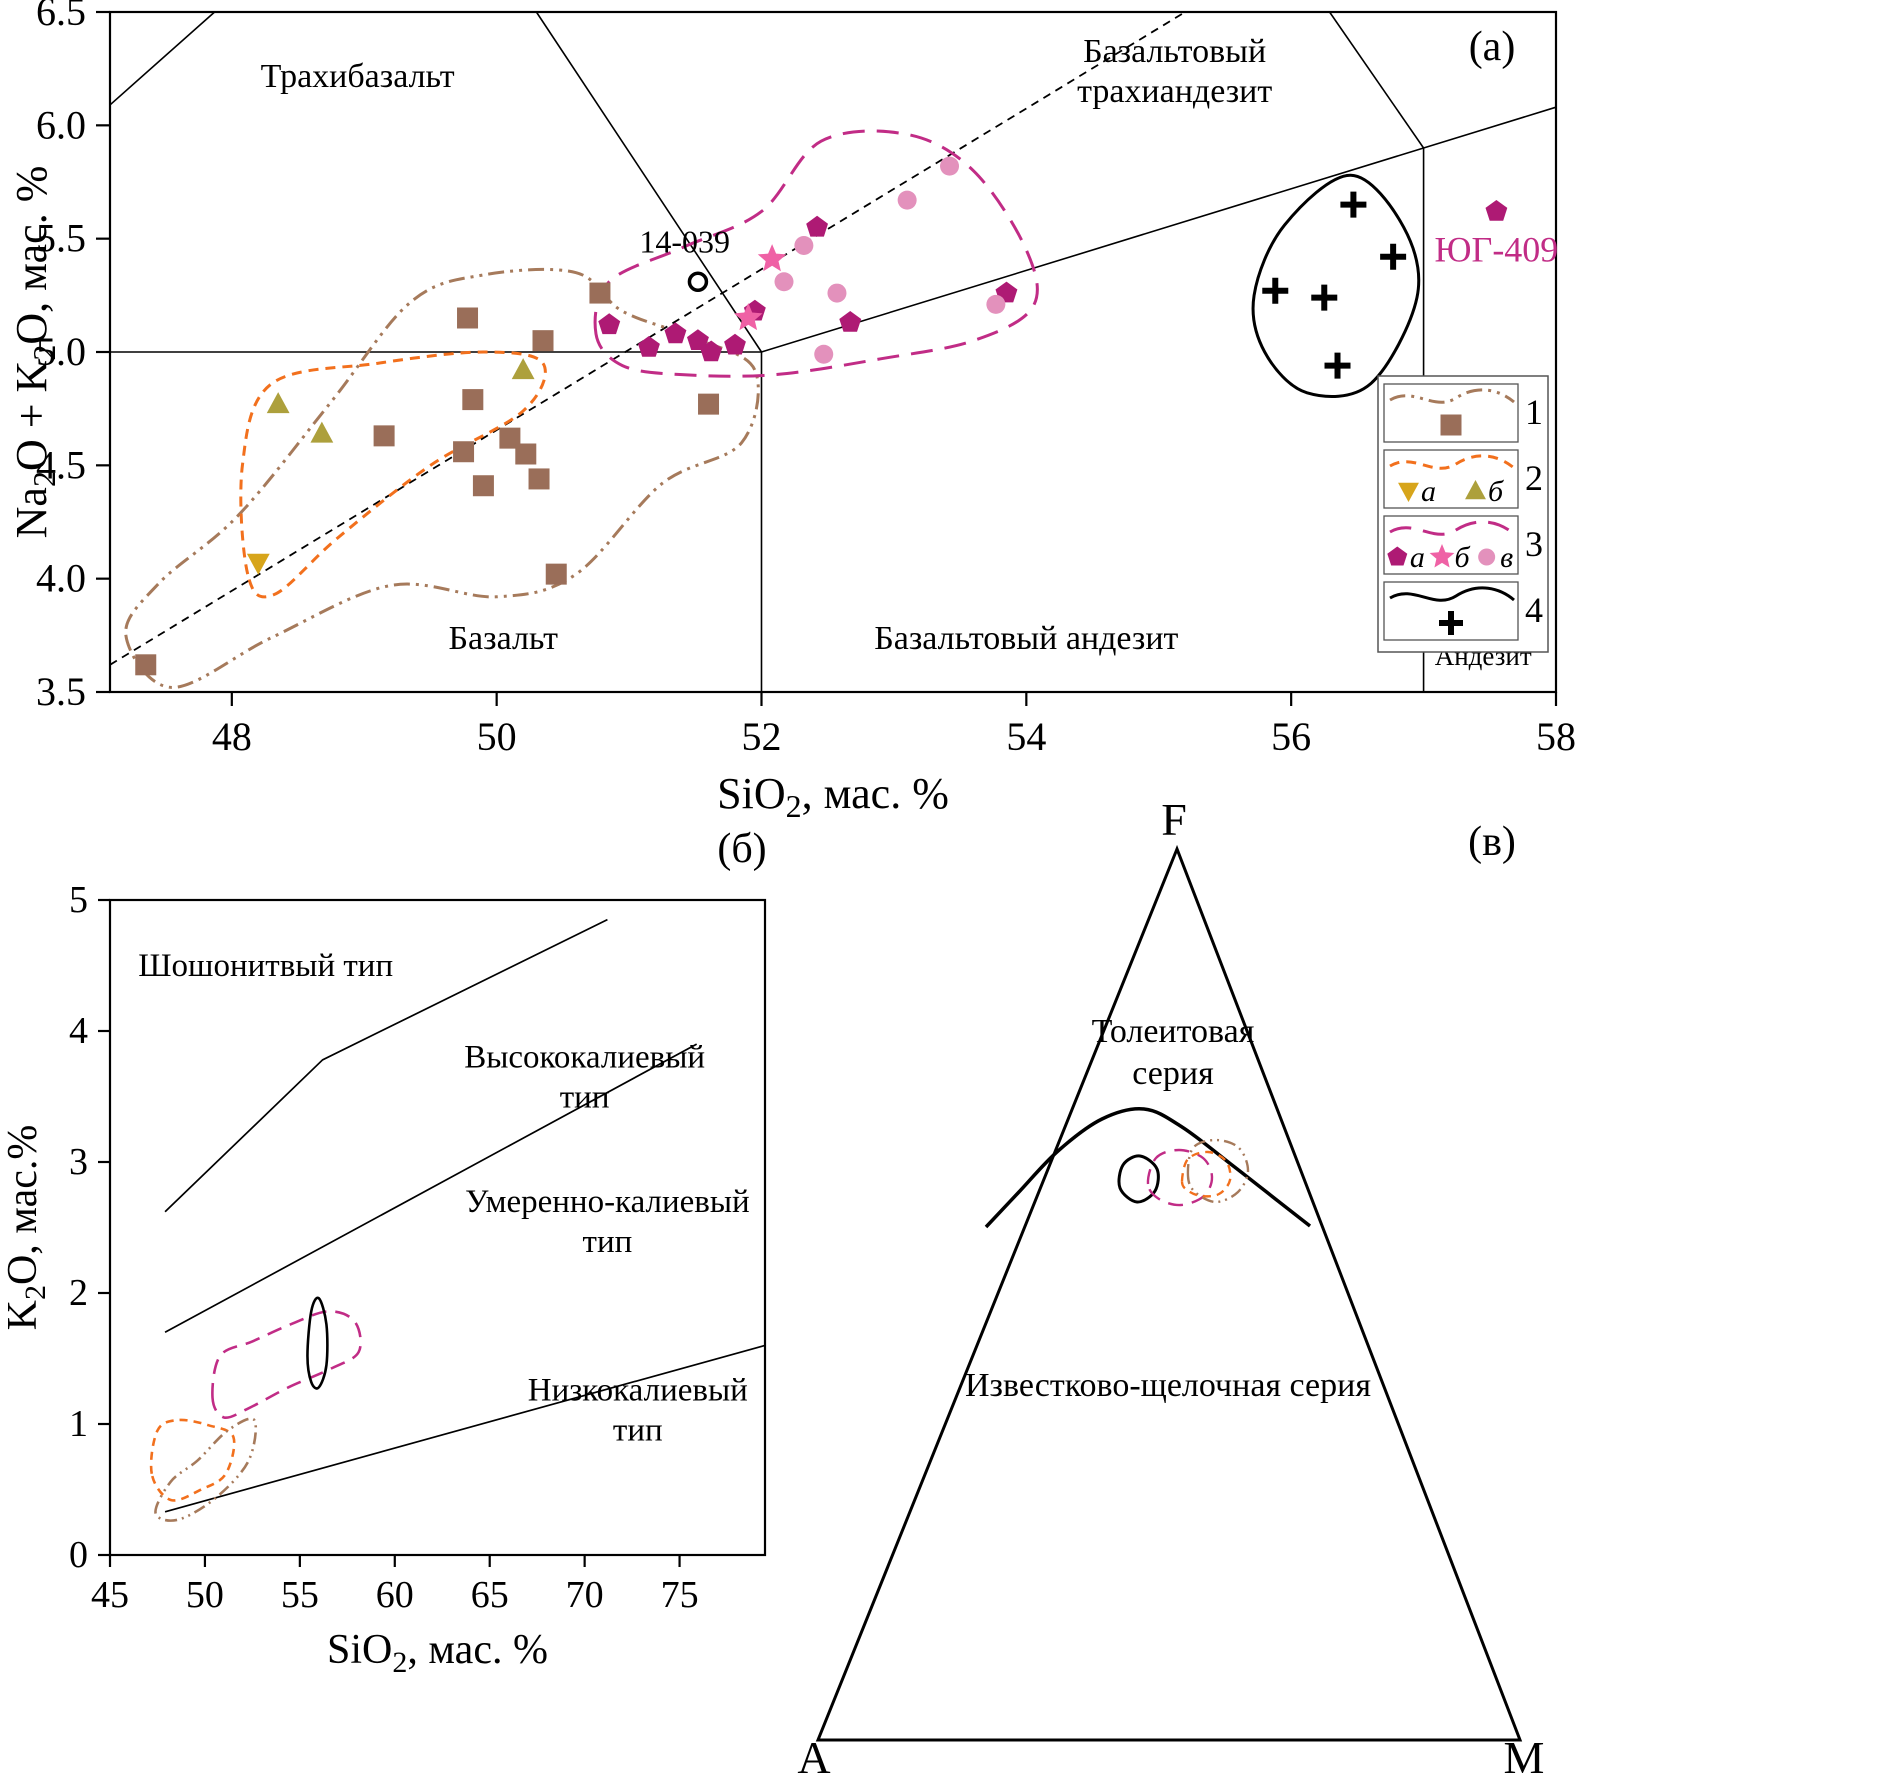 Image resolution: width=1893 pixels, height=1779 pixels. Describe the element at coordinates (680, 1595) in the screenshot. I see `x-tick-label: 75` at that location.